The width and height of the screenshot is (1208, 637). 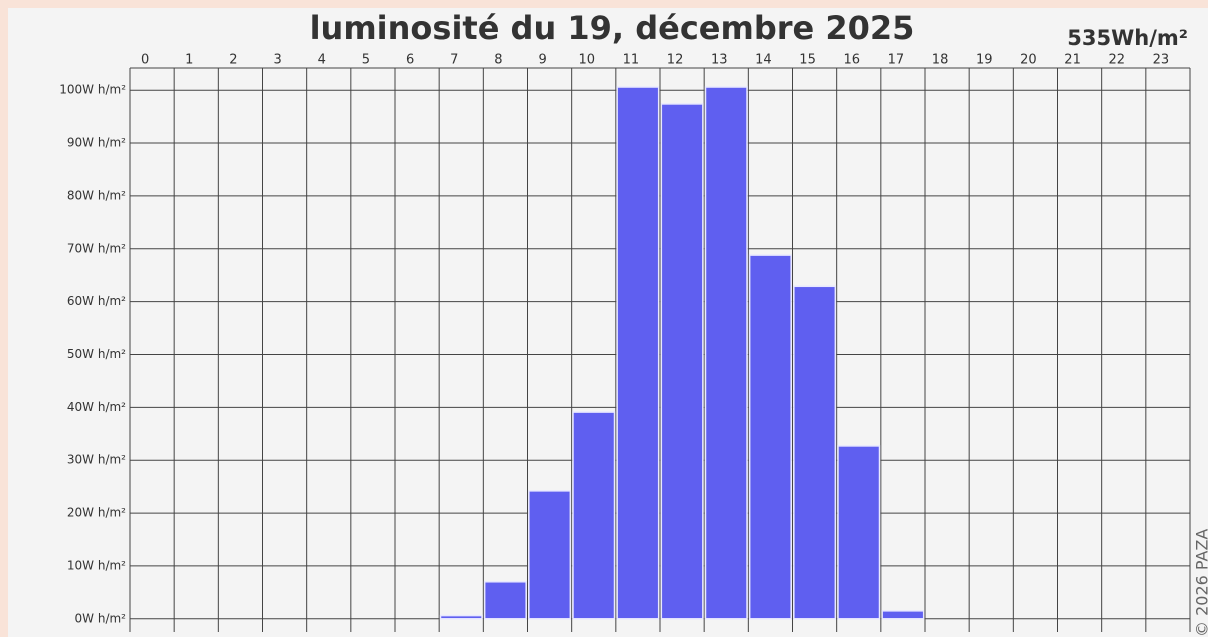 What do you see at coordinates (454, 60) in the screenshot?
I see `x-tick-label: 7` at bounding box center [454, 60].